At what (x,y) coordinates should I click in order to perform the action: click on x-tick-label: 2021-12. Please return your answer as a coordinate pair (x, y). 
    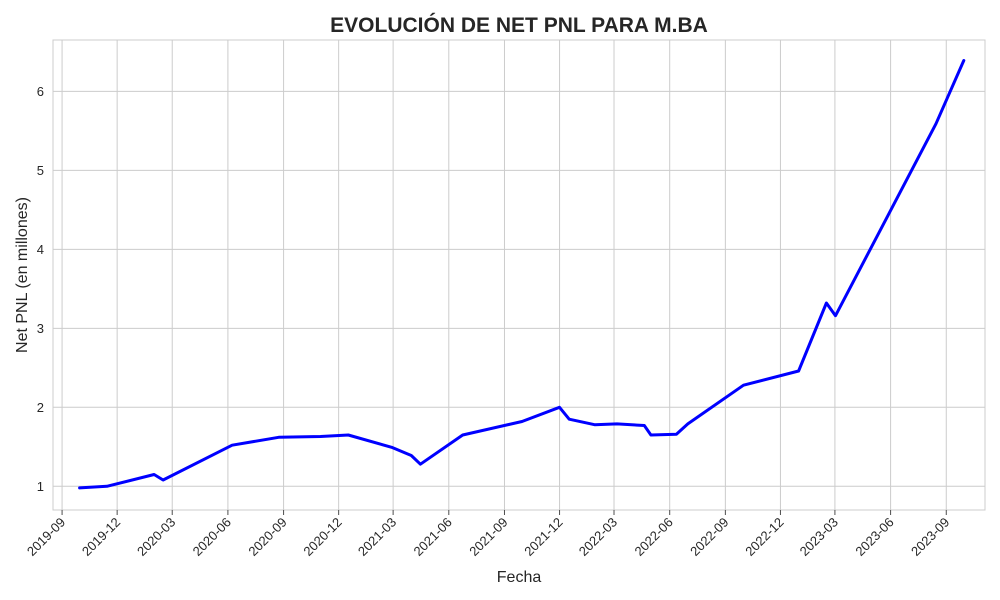
    Looking at the image, I should click on (543, 537).